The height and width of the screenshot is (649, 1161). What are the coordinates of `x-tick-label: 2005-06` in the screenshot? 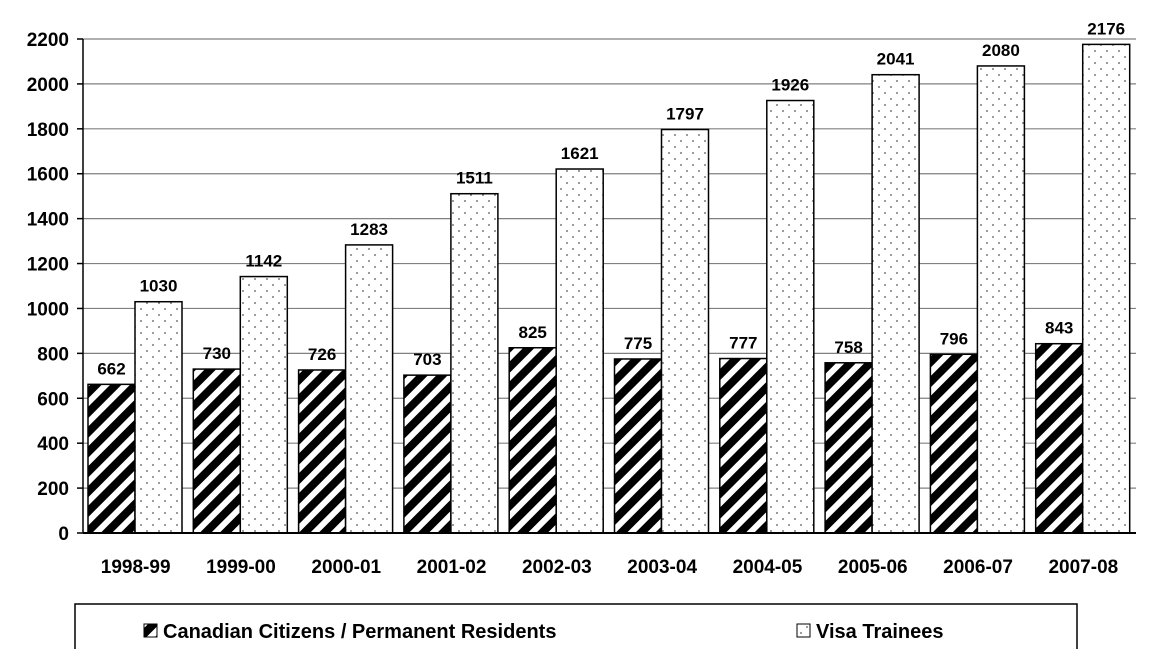 It's located at (873, 567).